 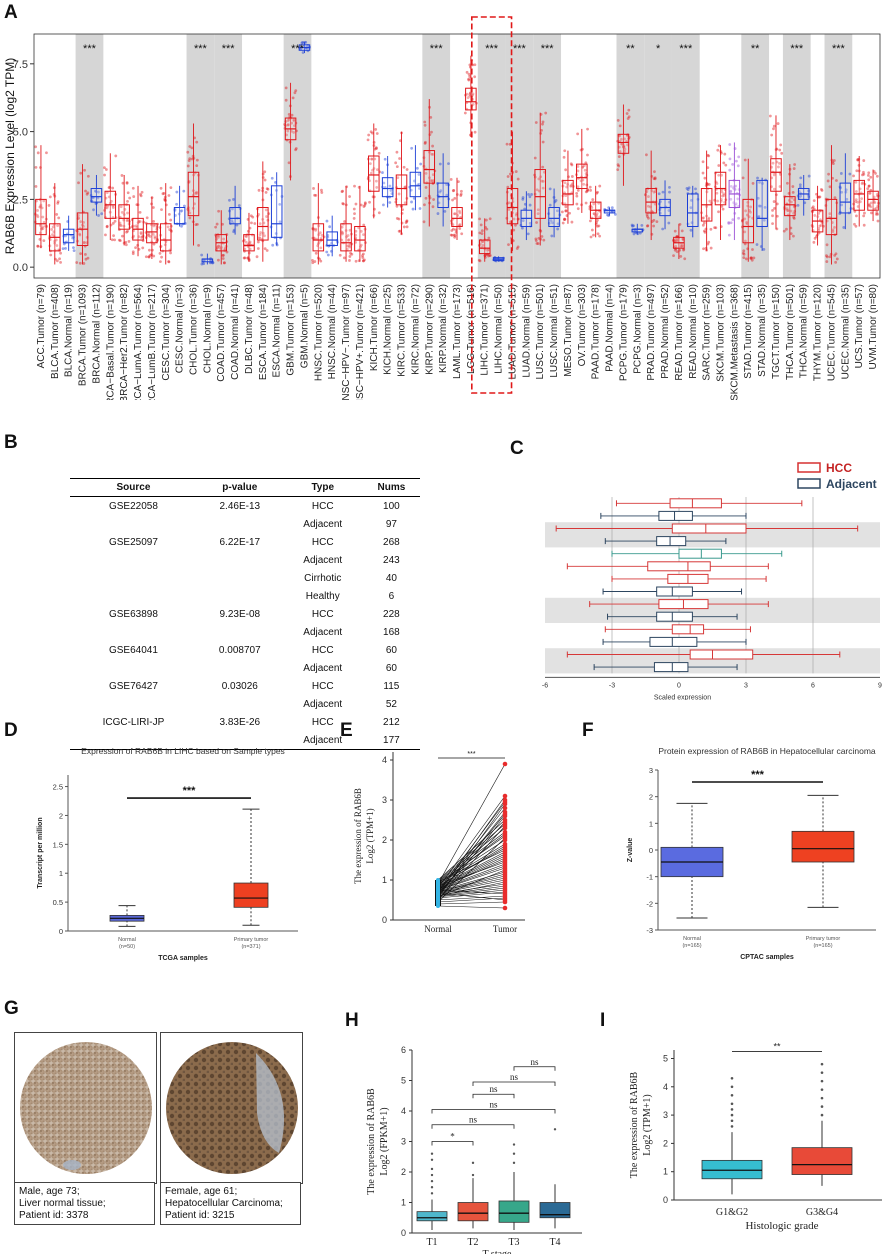 I want to click on i-xlabel: Histologic grade, so click(x=781, y=1226).